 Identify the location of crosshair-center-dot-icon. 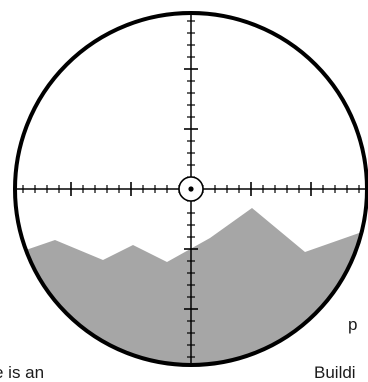
(191, 189).